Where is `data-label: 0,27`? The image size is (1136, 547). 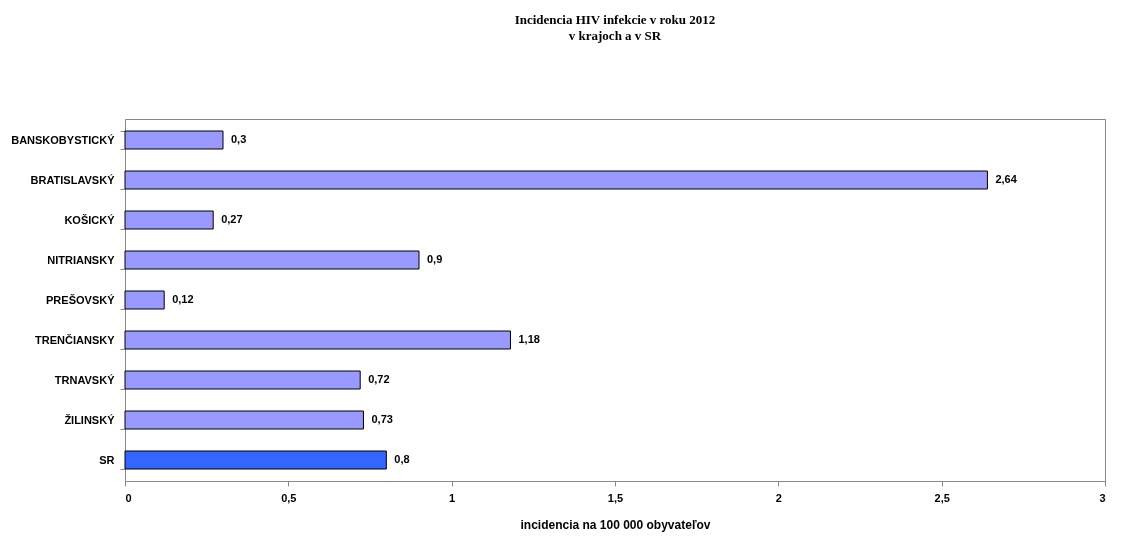
data-label: 0,27 is located at coordinates (232, 219).